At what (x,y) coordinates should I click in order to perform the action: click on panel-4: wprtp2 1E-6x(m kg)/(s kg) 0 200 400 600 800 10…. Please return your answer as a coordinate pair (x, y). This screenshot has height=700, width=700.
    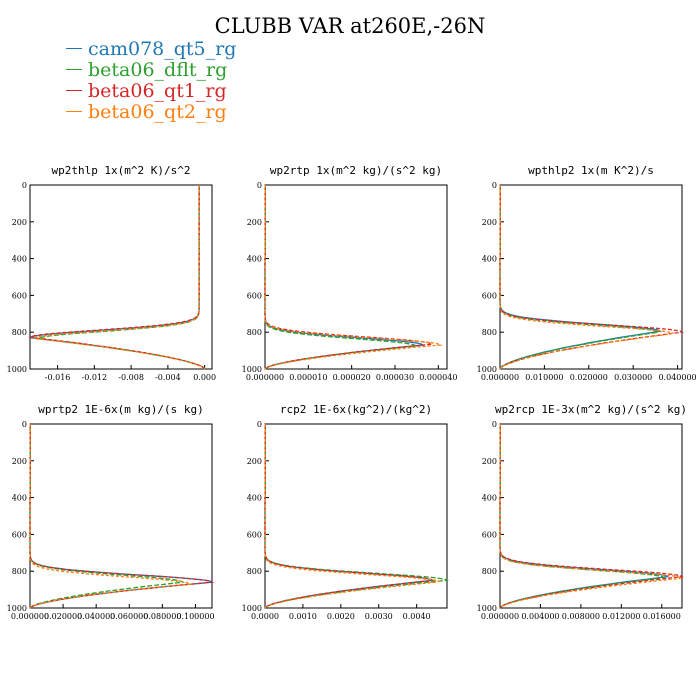
    Looking at the image, I should click on (111, 512).